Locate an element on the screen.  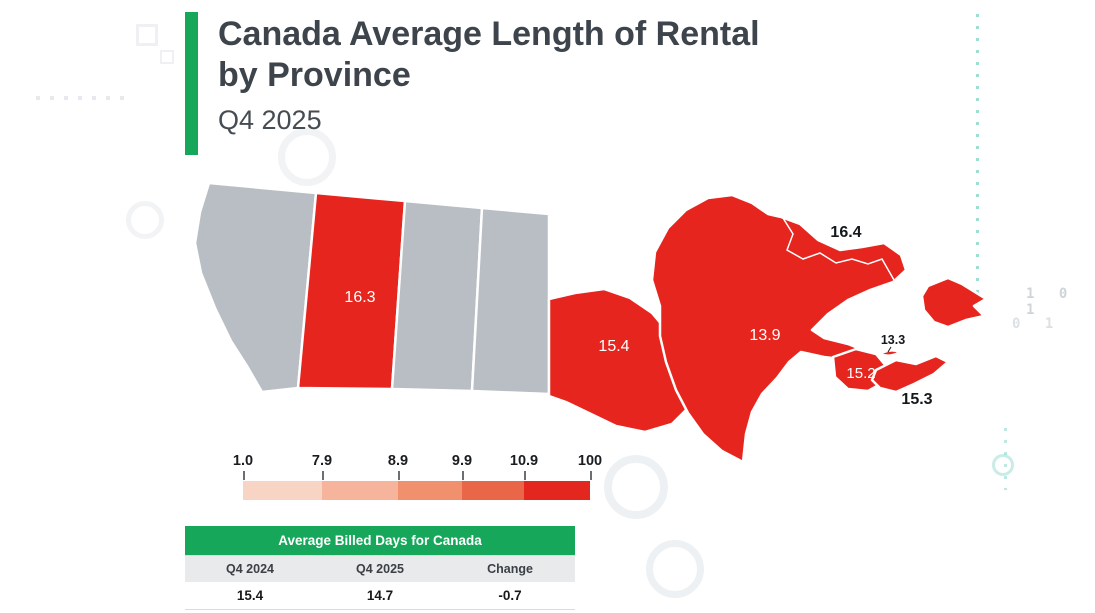
label-newfoundland-labrador-value: 16.4 is located at coordinates (845, 232).